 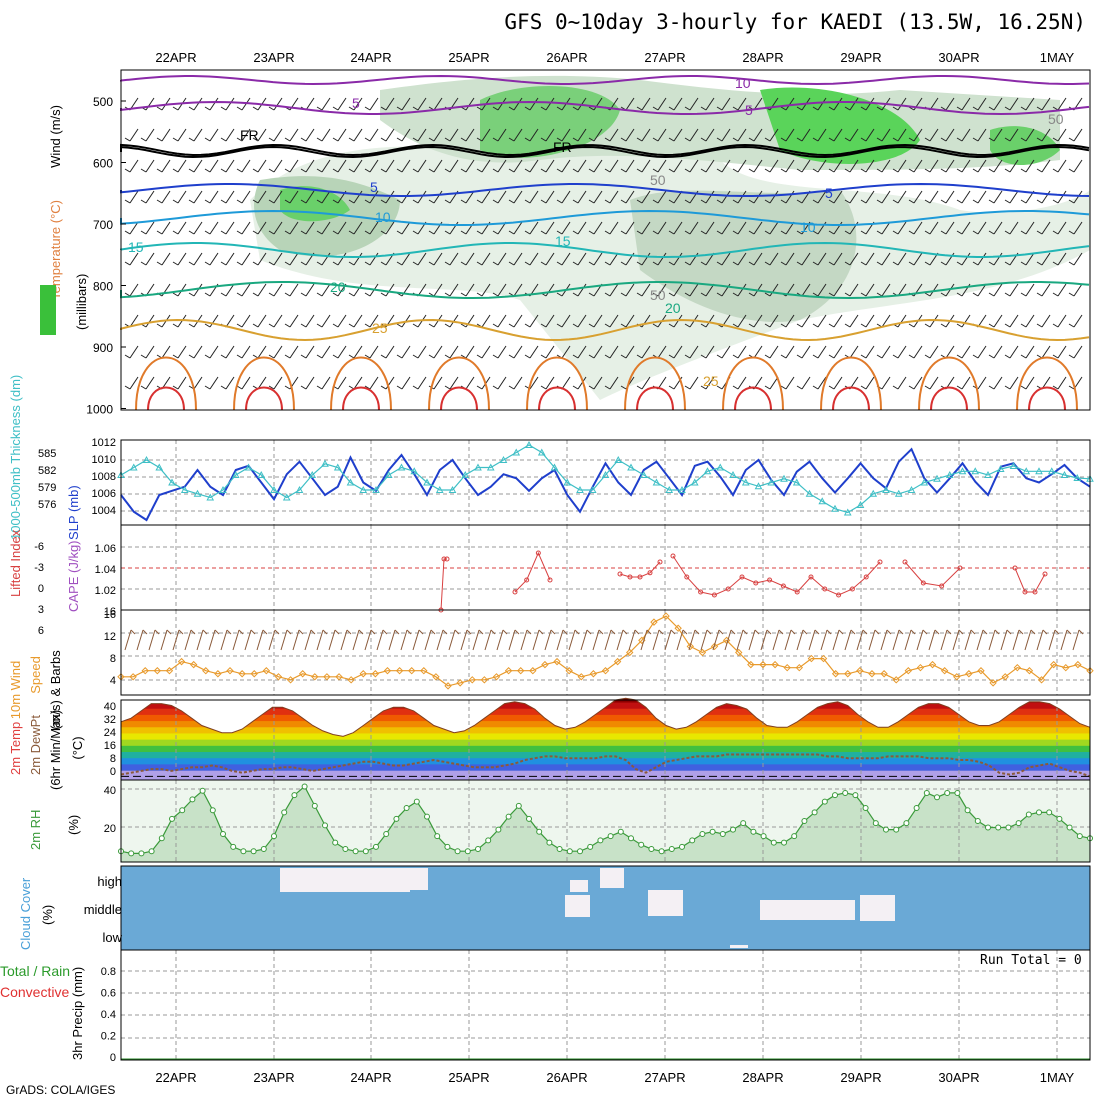 What do you see at coordinates (55, 250) in the screenshot?
I see `ylabel-temperature: Temperature (°C)` at bounding box center [55, 250].